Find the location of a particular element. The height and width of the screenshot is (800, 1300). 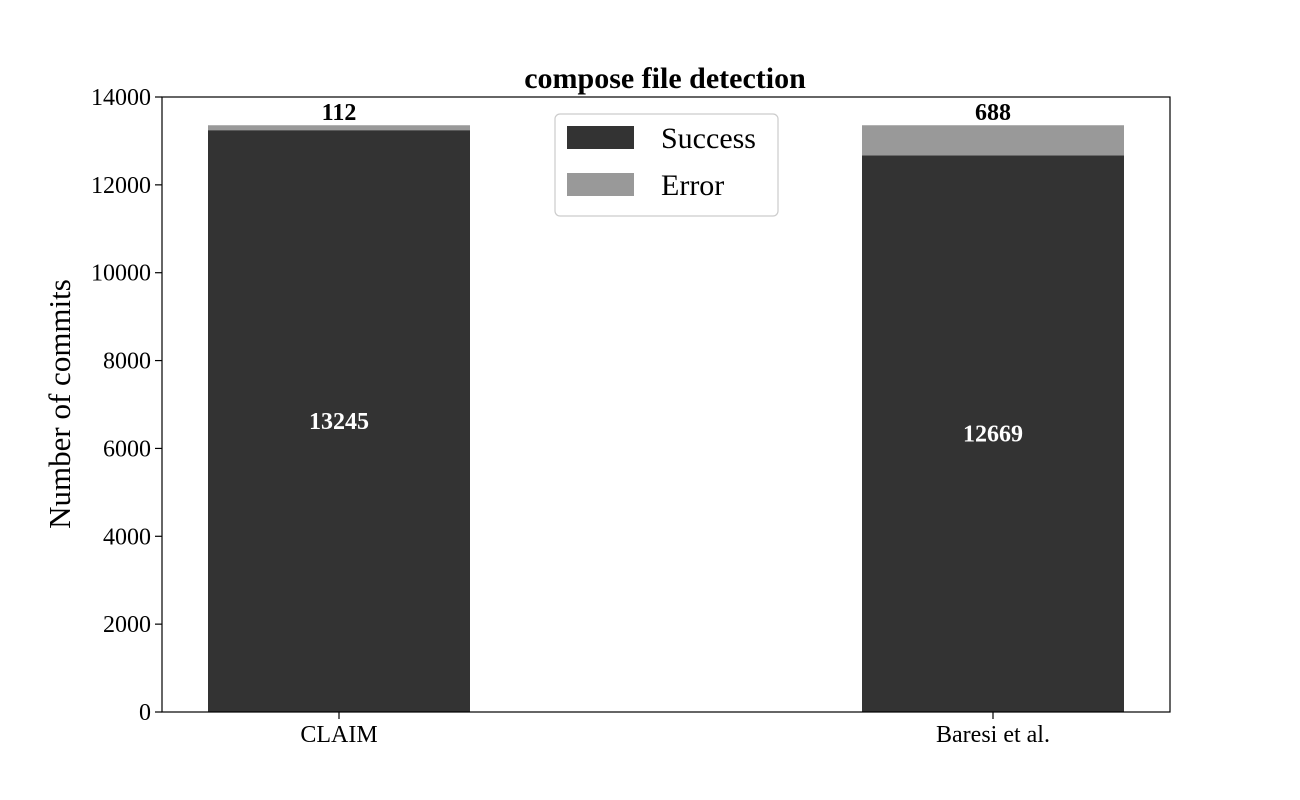

legend: Success Error is located at coordinates (666, 165).